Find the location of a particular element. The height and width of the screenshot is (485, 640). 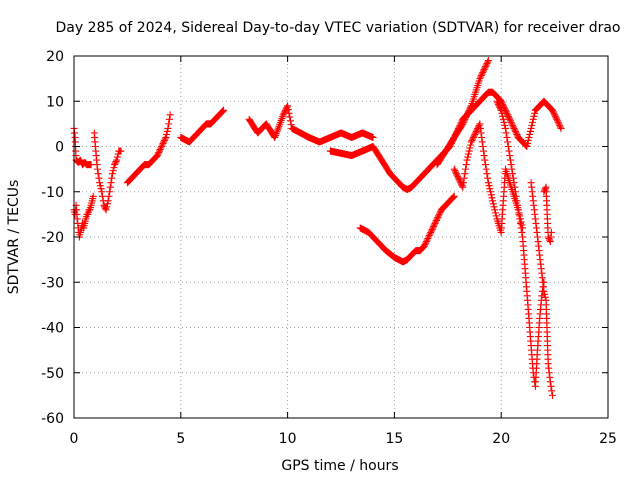

x-tick-label: 20 is located at coordinates (501, 439).